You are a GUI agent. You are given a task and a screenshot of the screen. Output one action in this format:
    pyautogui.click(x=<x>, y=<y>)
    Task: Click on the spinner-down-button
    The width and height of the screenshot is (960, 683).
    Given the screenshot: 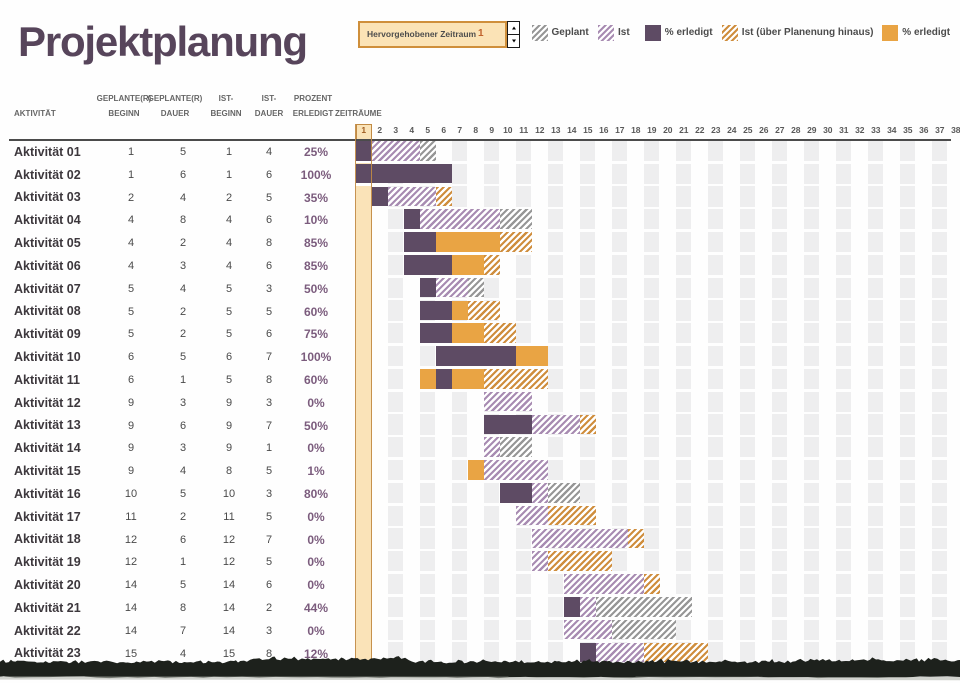 What is the action you would take?
    pyautogui.click(x=513, y=40)
    